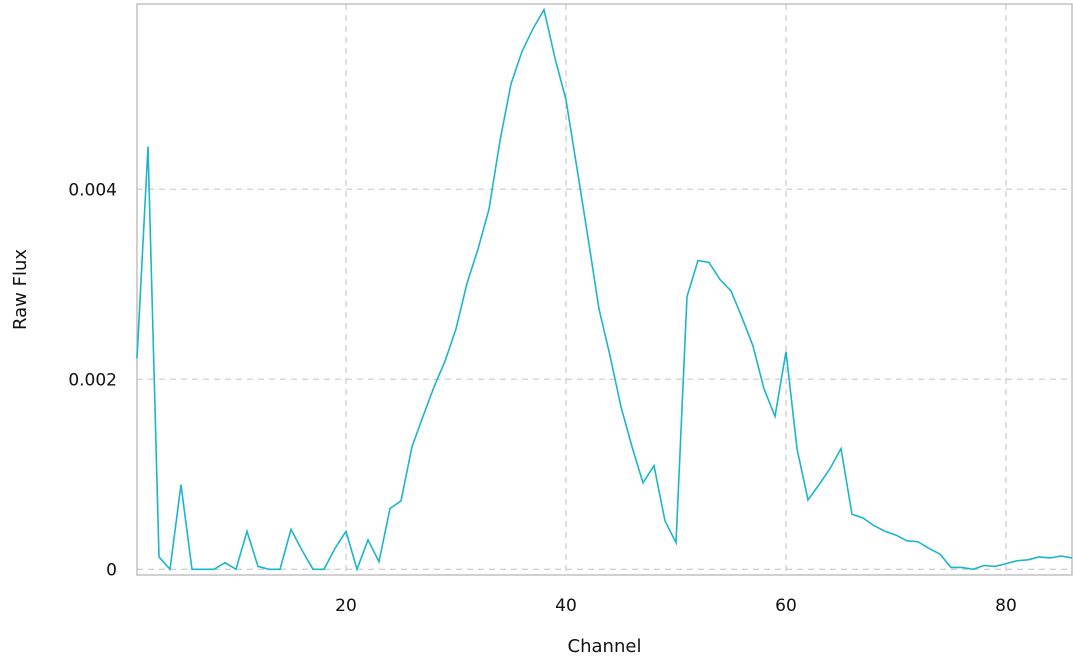 The height and width of the screenshot is (662, 1073). I want to click on x-tick-label: 60, so click(786, 606).